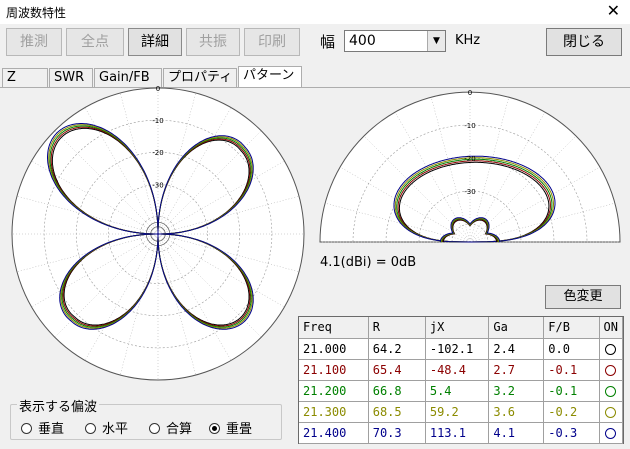 This screenshot has width=630, height=449. What do you see at coordinates (71, 78) in the screenshot?
I see `tab-swr: SWR` at bounding box center [71, 78].